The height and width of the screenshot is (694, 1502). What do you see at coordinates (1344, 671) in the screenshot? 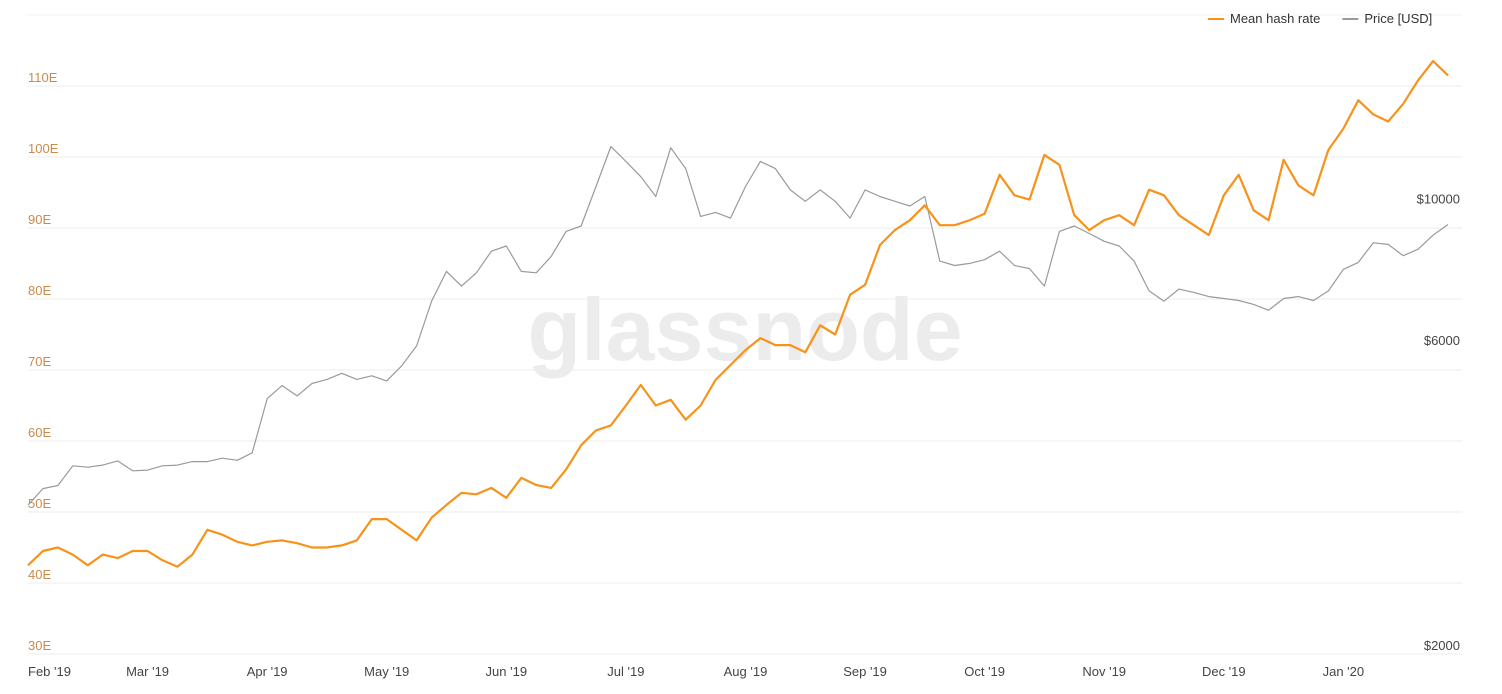
I see `x-tick-label: Jan '20` at bounding box center [1344, 671].